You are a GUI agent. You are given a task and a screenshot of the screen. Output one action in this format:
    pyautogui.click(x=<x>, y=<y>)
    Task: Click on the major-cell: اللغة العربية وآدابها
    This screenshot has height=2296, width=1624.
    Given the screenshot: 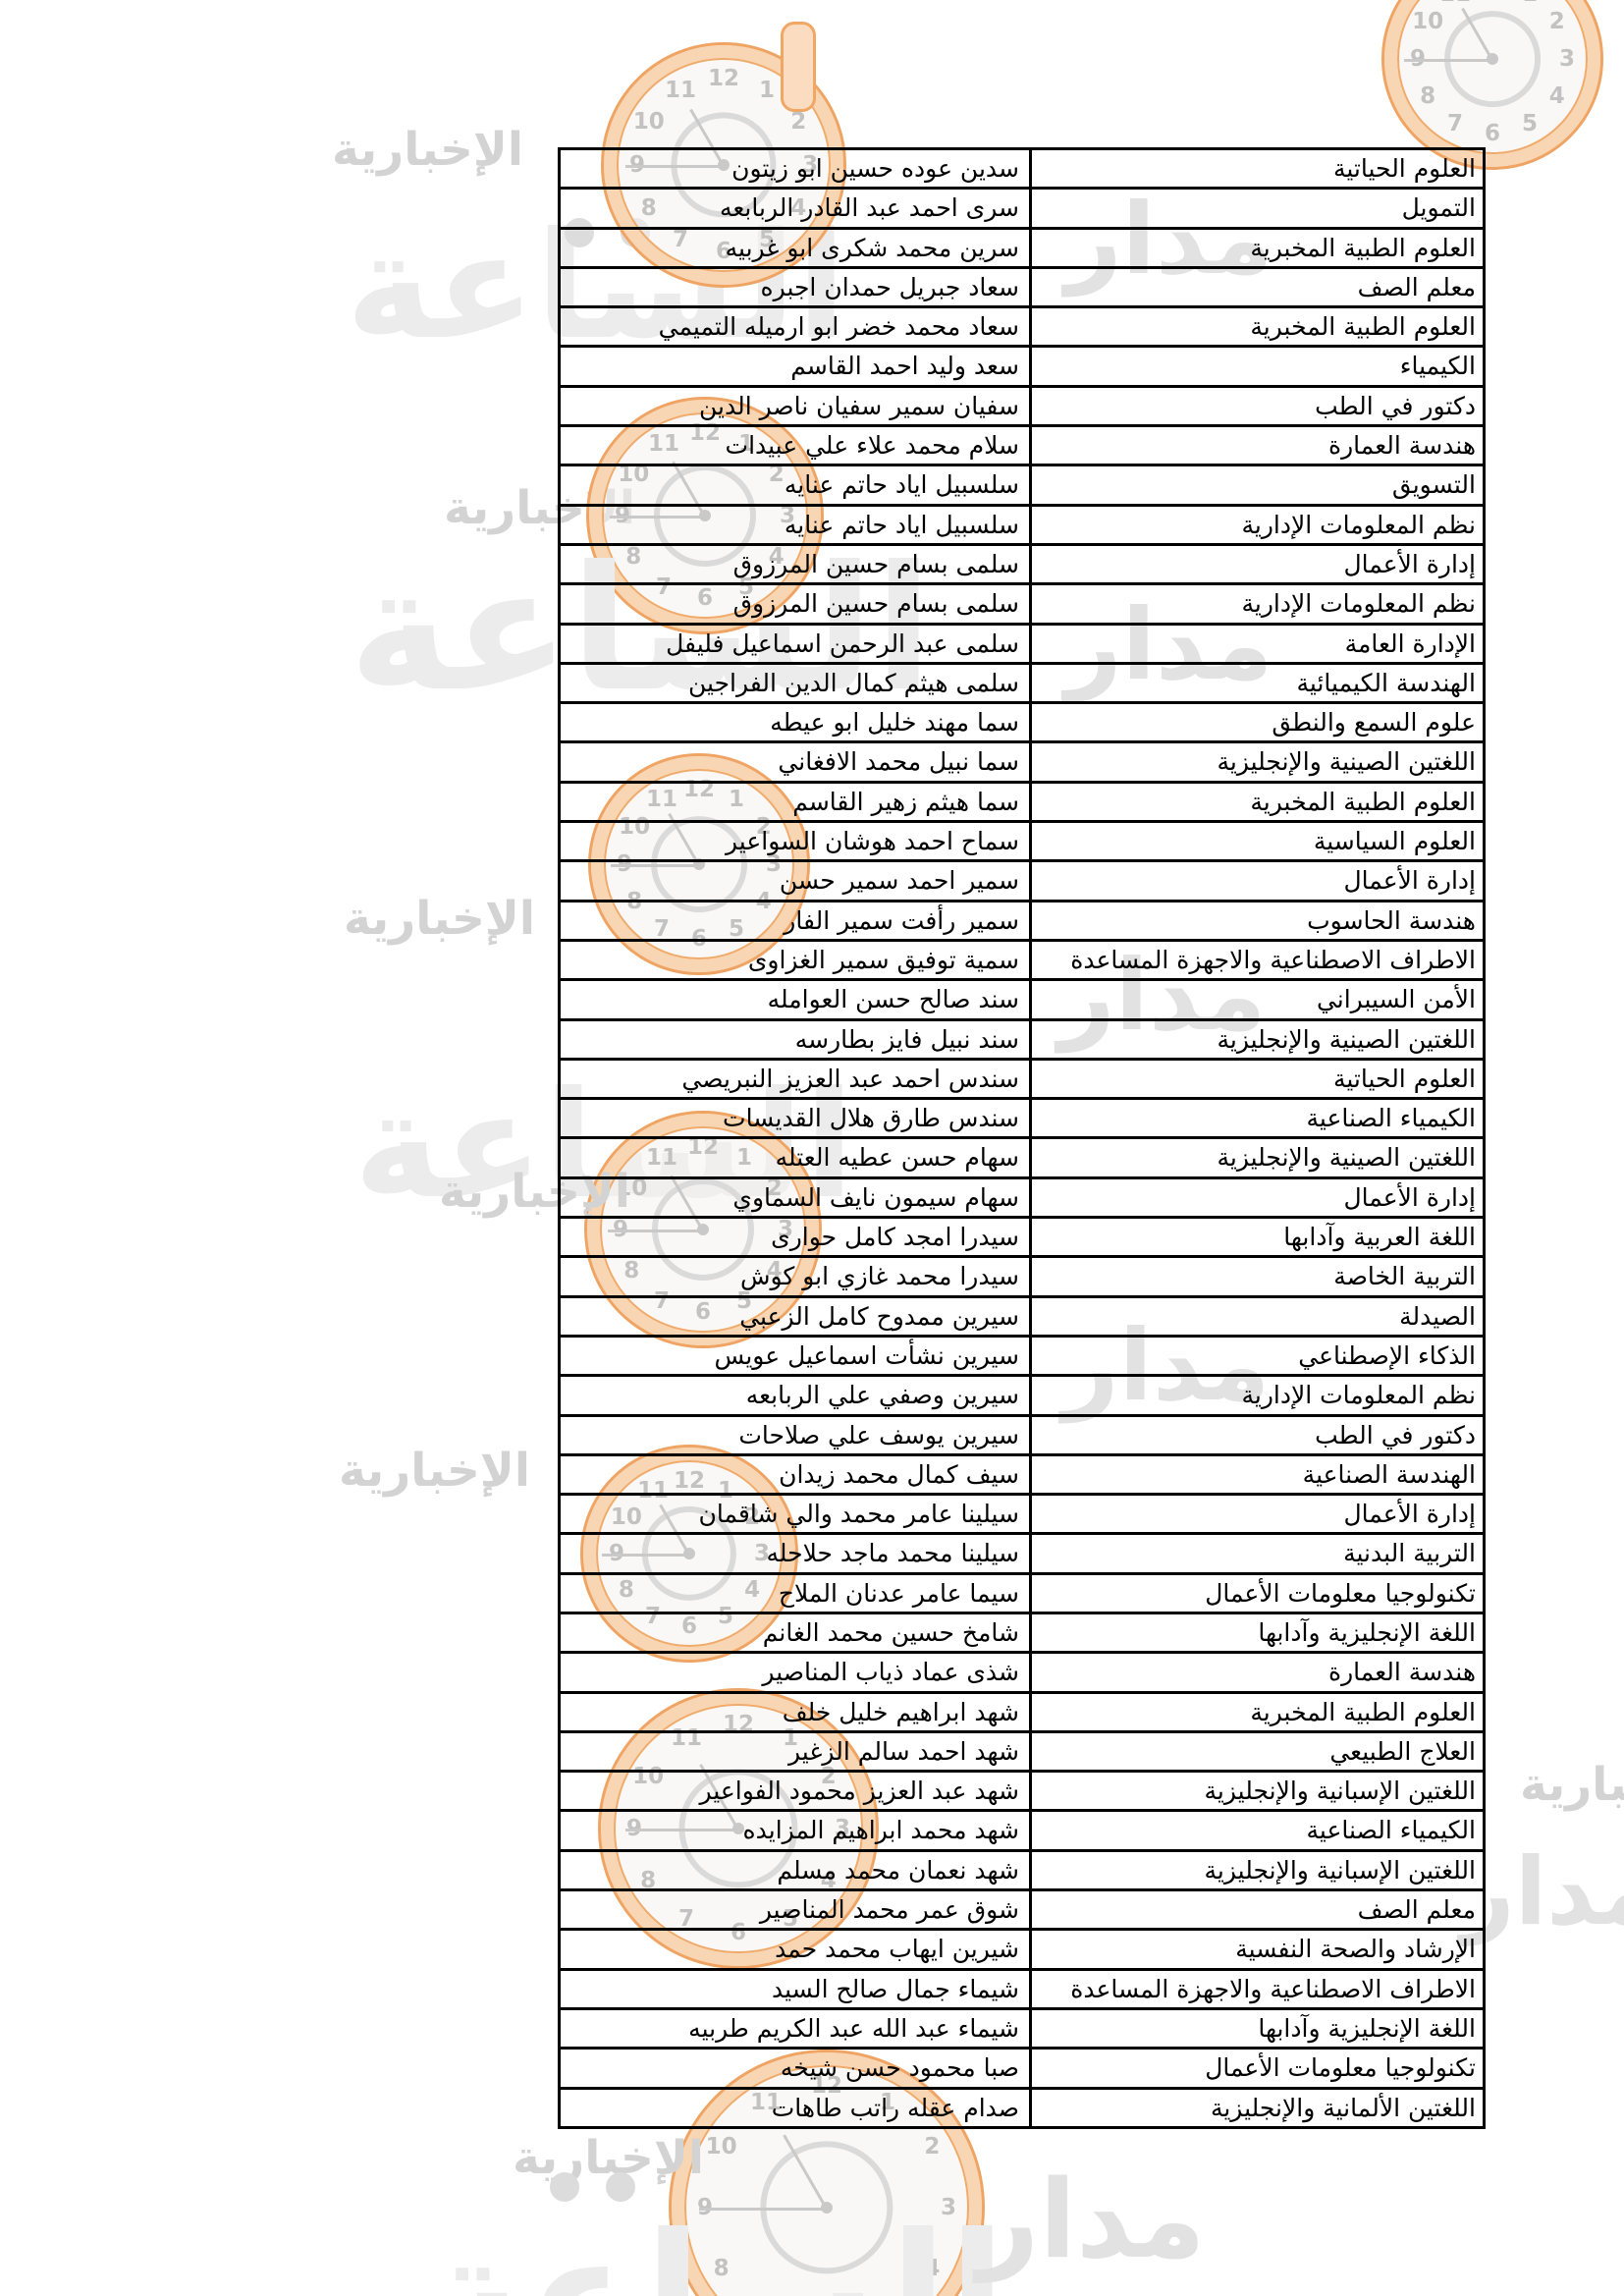 What is the action you would take?
    pyautogui.click(x=1256, y=1237)
    